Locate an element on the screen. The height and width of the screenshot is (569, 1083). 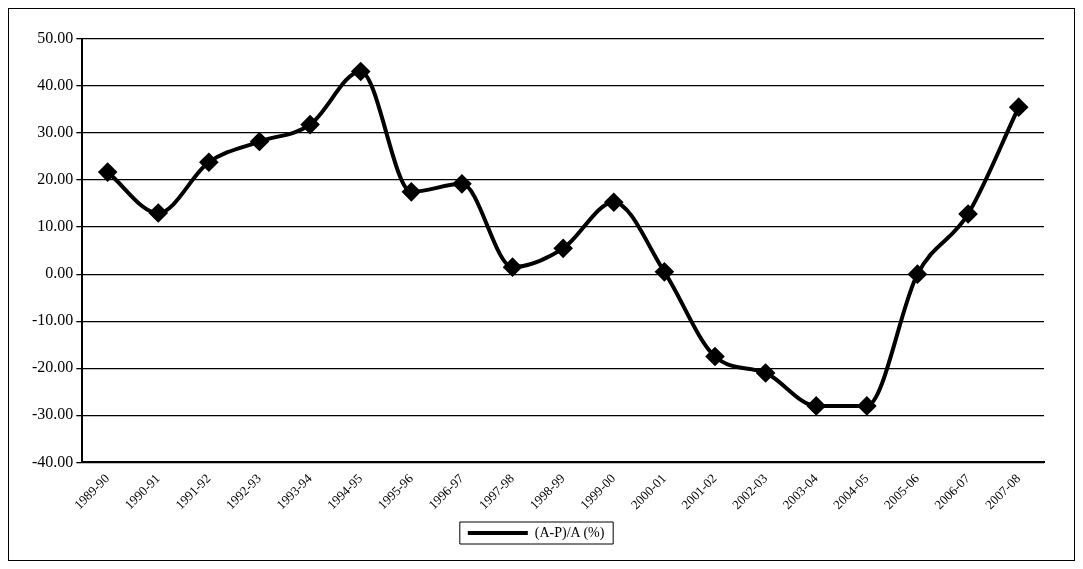
y-tick-label: 30.00 is located at coordinates (55, 132).